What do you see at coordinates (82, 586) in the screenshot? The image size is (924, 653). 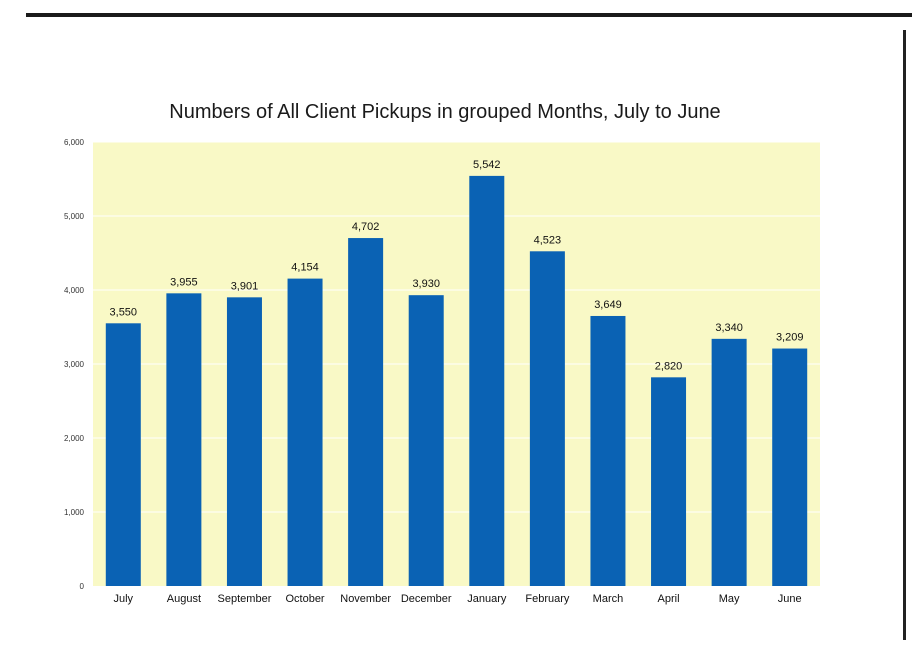 I see `y-tick-label: 0` at bounding box center [82, 586].